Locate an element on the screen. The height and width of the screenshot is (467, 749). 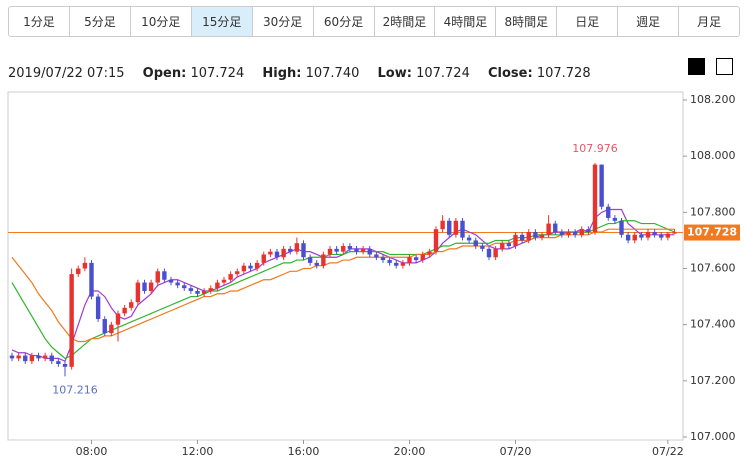
high-annotation: 107.976 is located at coordinates (595, 148).